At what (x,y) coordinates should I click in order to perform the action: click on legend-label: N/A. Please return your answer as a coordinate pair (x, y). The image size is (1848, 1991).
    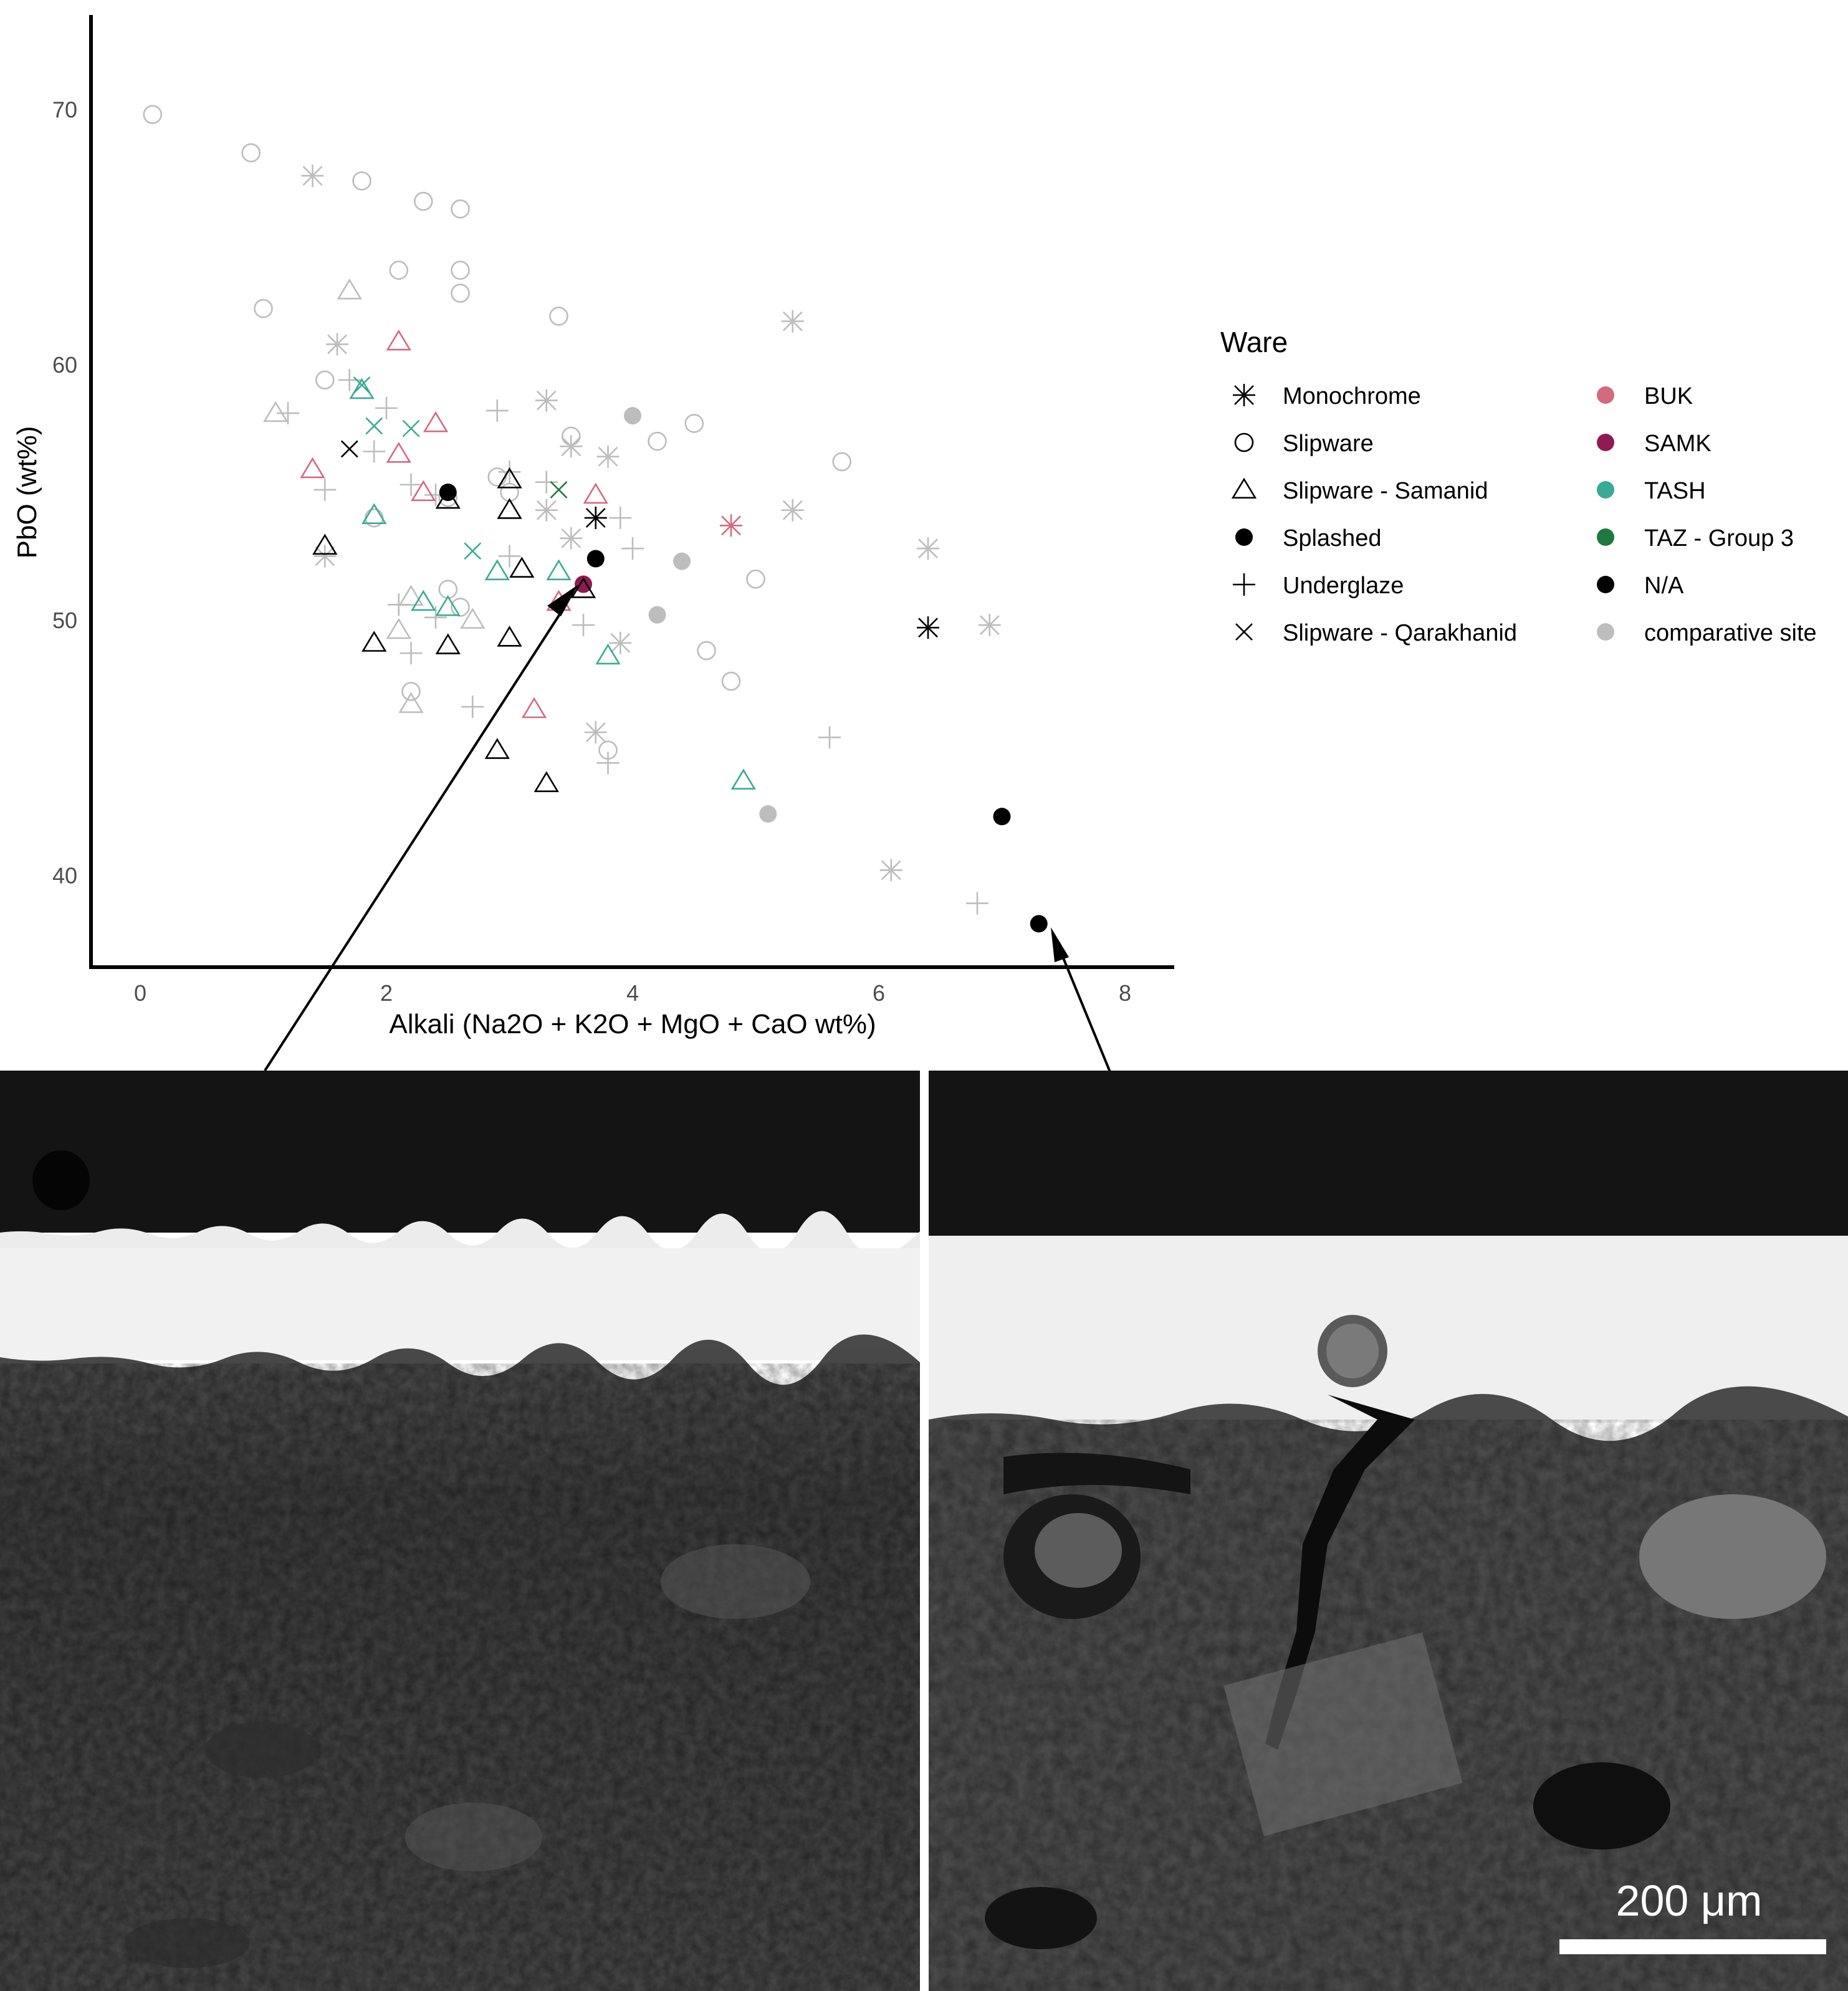
    Looking at the image, I should click on (1664, 586).